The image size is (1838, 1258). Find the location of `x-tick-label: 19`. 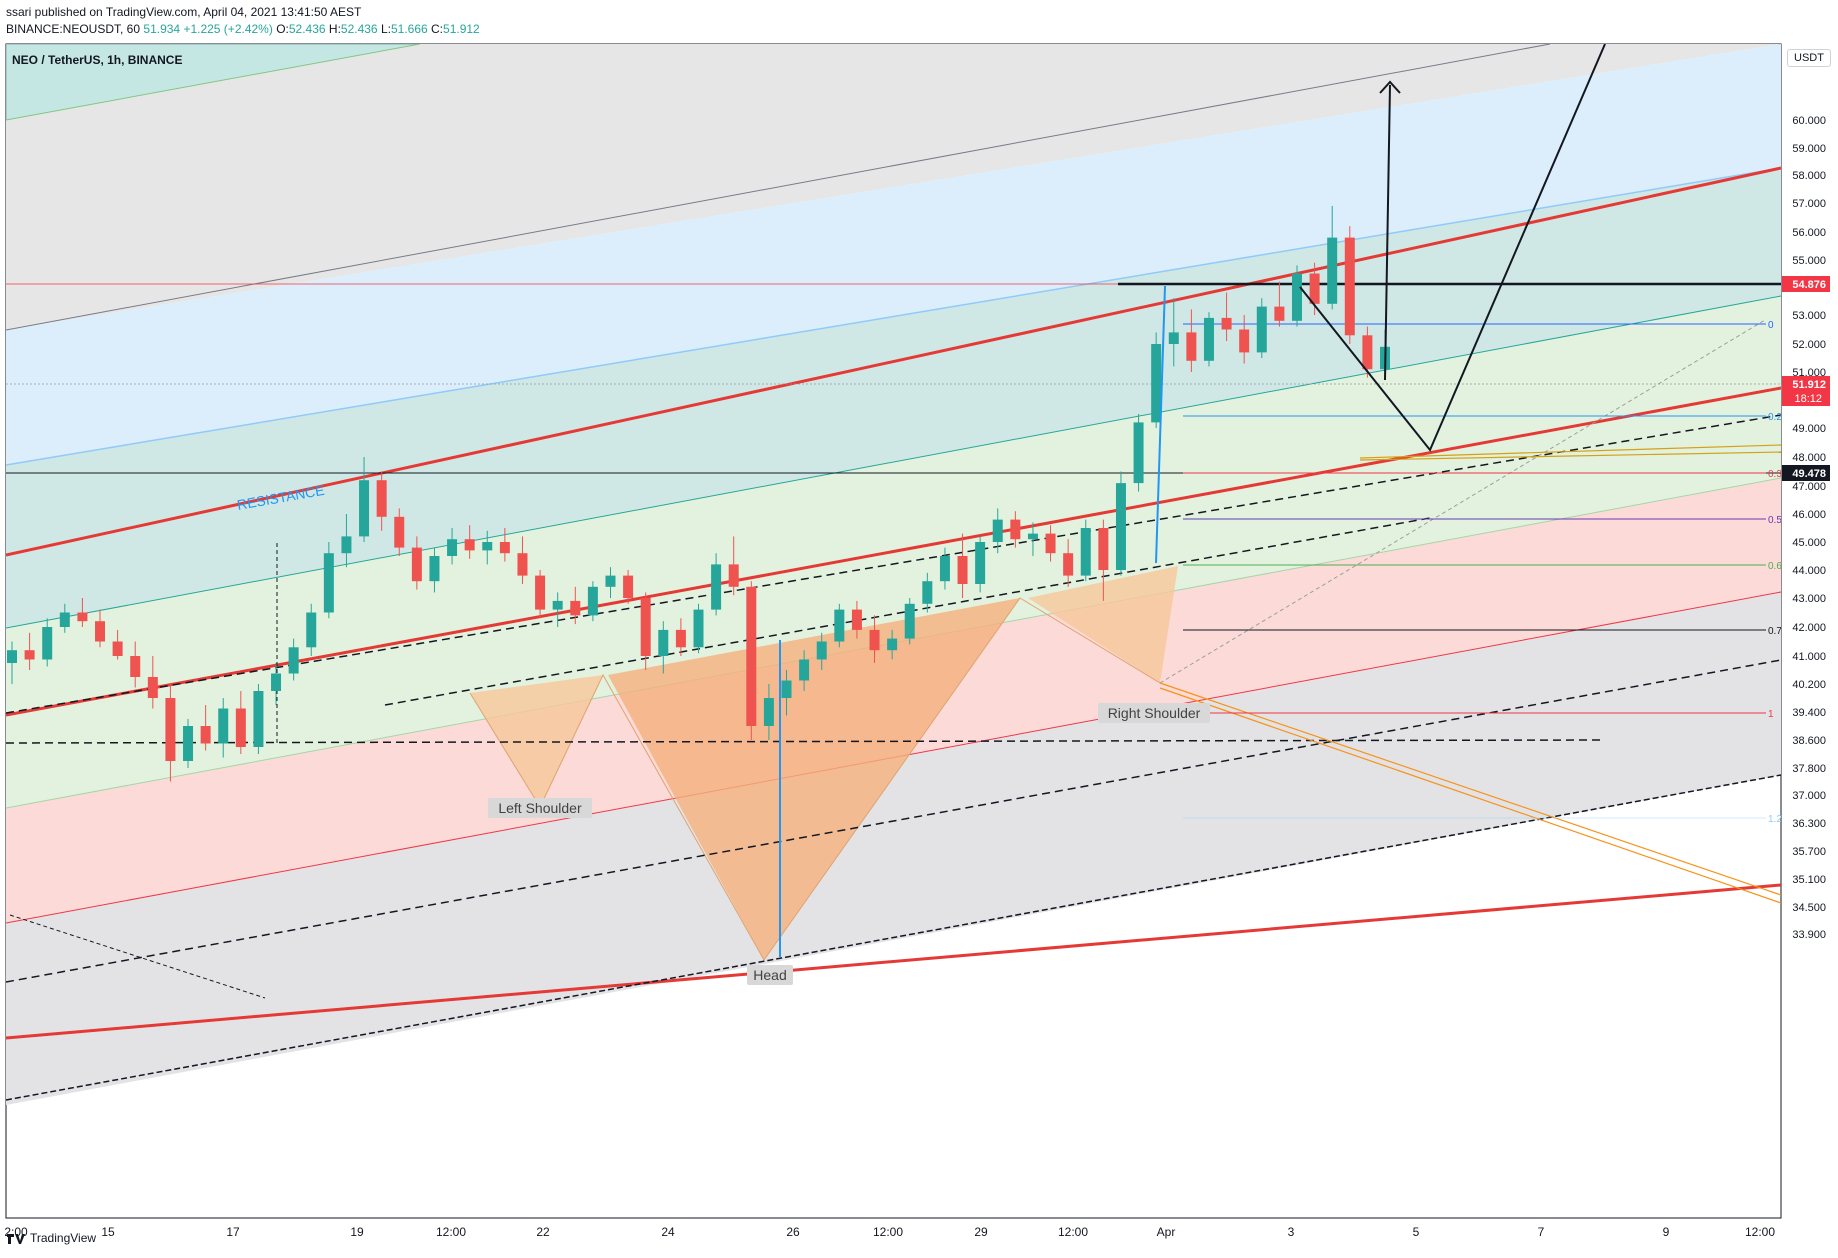

x-tick-label: 19 is located at coordinates (357, 1232).